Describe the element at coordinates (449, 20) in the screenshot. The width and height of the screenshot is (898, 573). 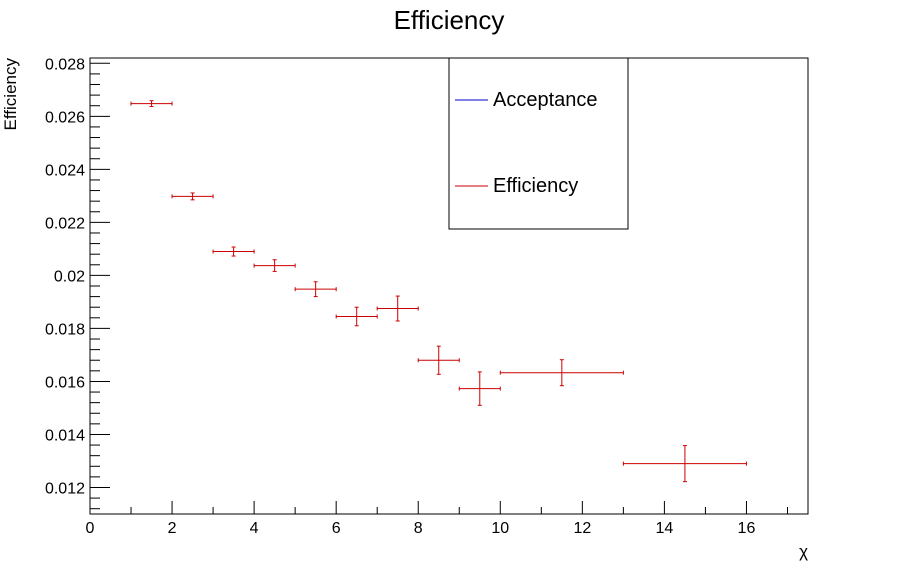
I see `chart-title: Efficiency` at that location.